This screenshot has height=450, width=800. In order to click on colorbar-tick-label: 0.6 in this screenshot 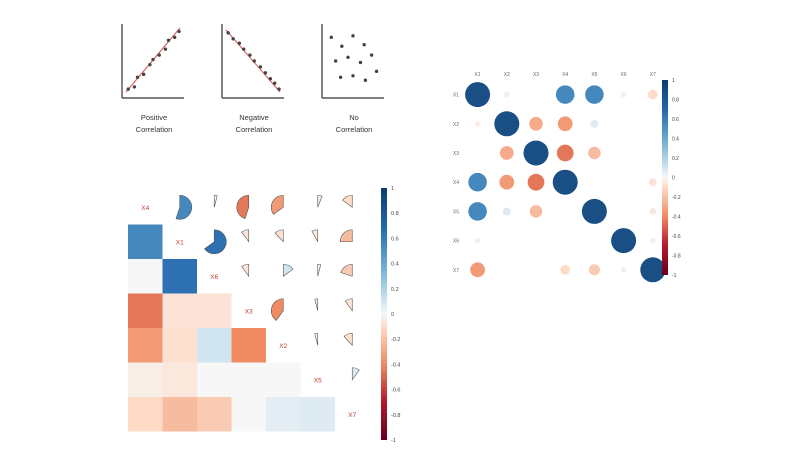, I will do `click(675, 120)`.